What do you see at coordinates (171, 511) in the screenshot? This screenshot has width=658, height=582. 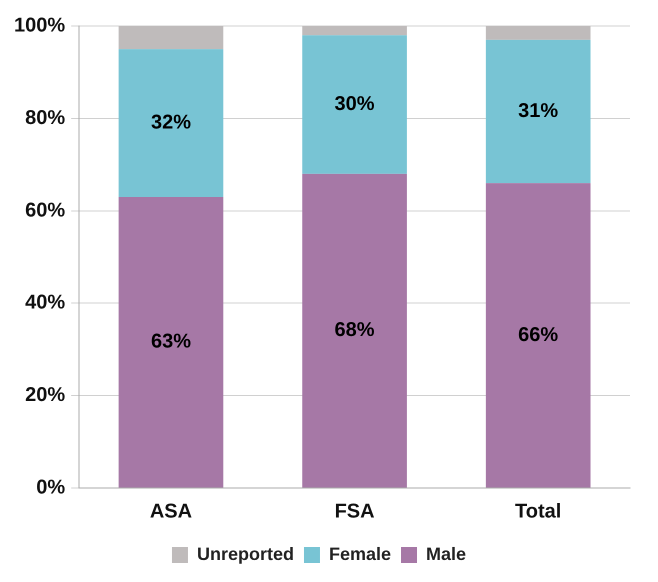 I see `x-tick-label: ASA` at bounding box center [171, 511].